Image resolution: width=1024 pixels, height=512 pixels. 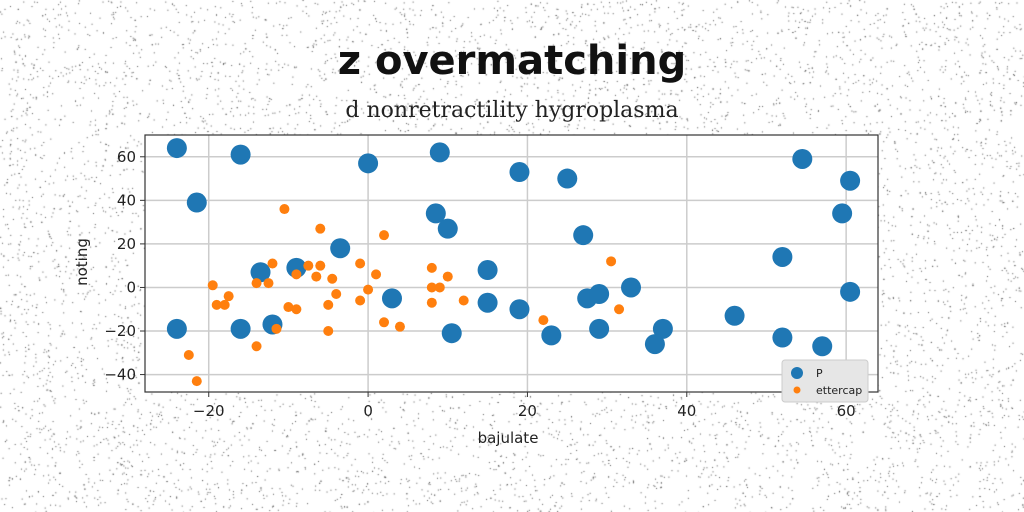 I want to click on legend-box, so click(x=825, y=381).